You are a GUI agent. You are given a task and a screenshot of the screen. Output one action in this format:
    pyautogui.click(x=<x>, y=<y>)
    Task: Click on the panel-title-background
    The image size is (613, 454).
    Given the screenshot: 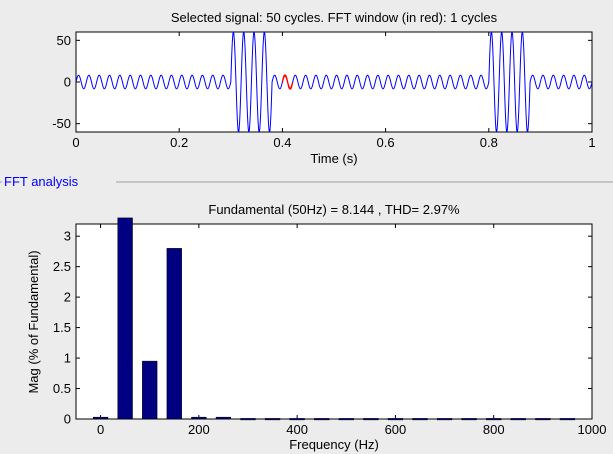 What is the action you would take?
    pyautogui.click(x=59, y=182)
    